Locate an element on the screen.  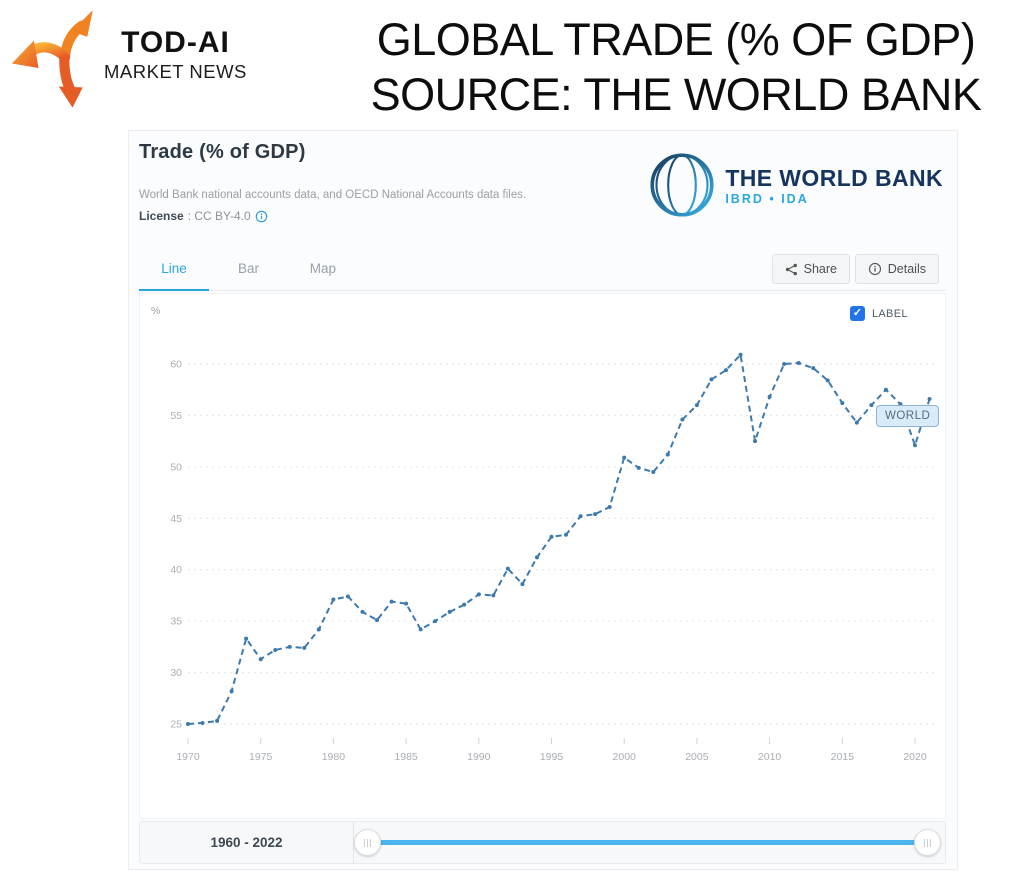
page-title-line1: GLOBAL TRADE (% OF GDP) is located at coordinates (676, 39).